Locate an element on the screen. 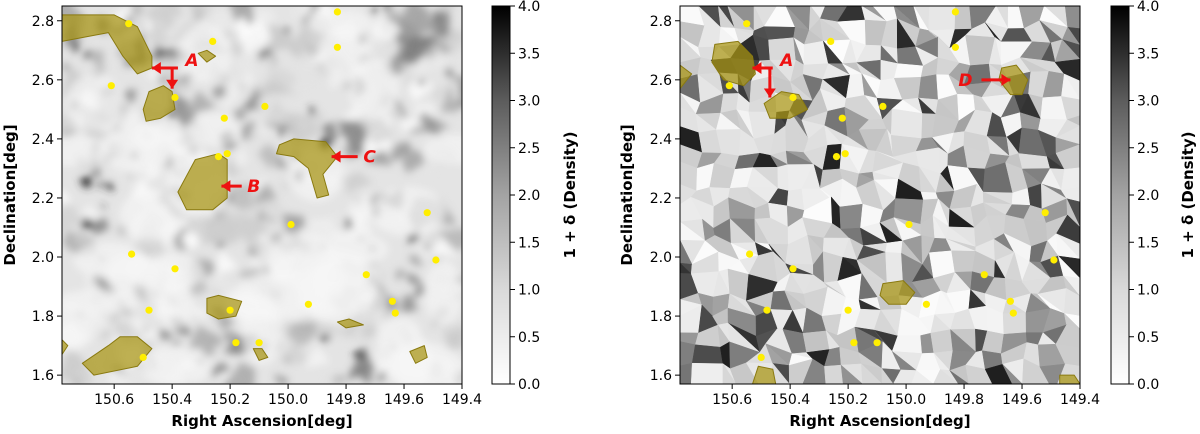  x-tick-label: 149.8 is located at coordinates (346, 400).